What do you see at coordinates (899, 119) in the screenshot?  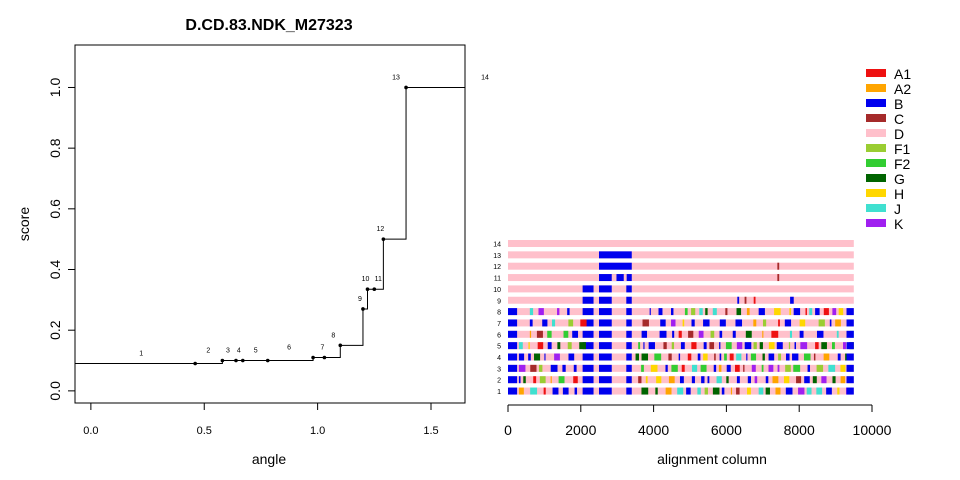 I see `legend-label: C` at bounding box center [899, 119].